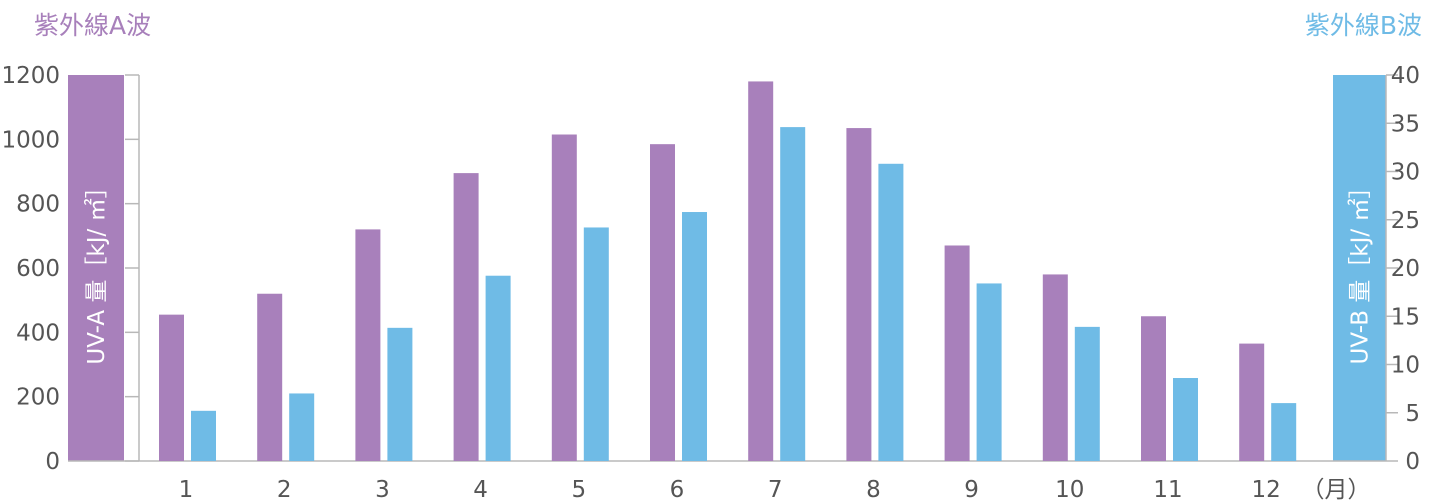  Describe the element at coordinates (38, 398) in the screenshot. I see `left-tick-label: 200` at that location.